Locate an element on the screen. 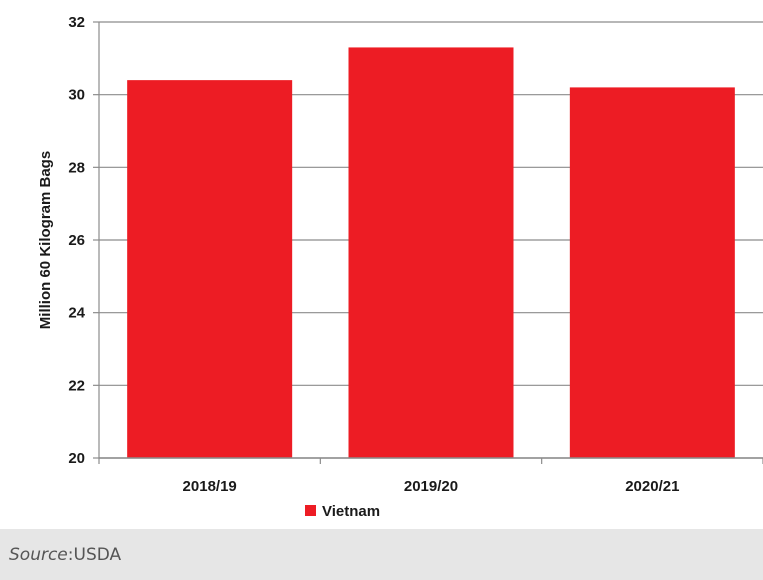 The width and height of the screenshot is (763, 580). x-tick-label: 2019/20 is located at coordinates (431, 486).